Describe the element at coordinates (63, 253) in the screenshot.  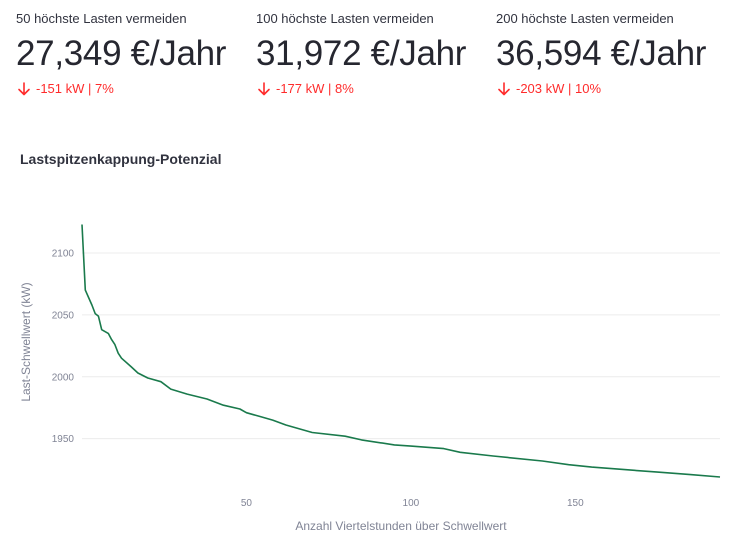
I see `y-tick-label: 2100` at that location.